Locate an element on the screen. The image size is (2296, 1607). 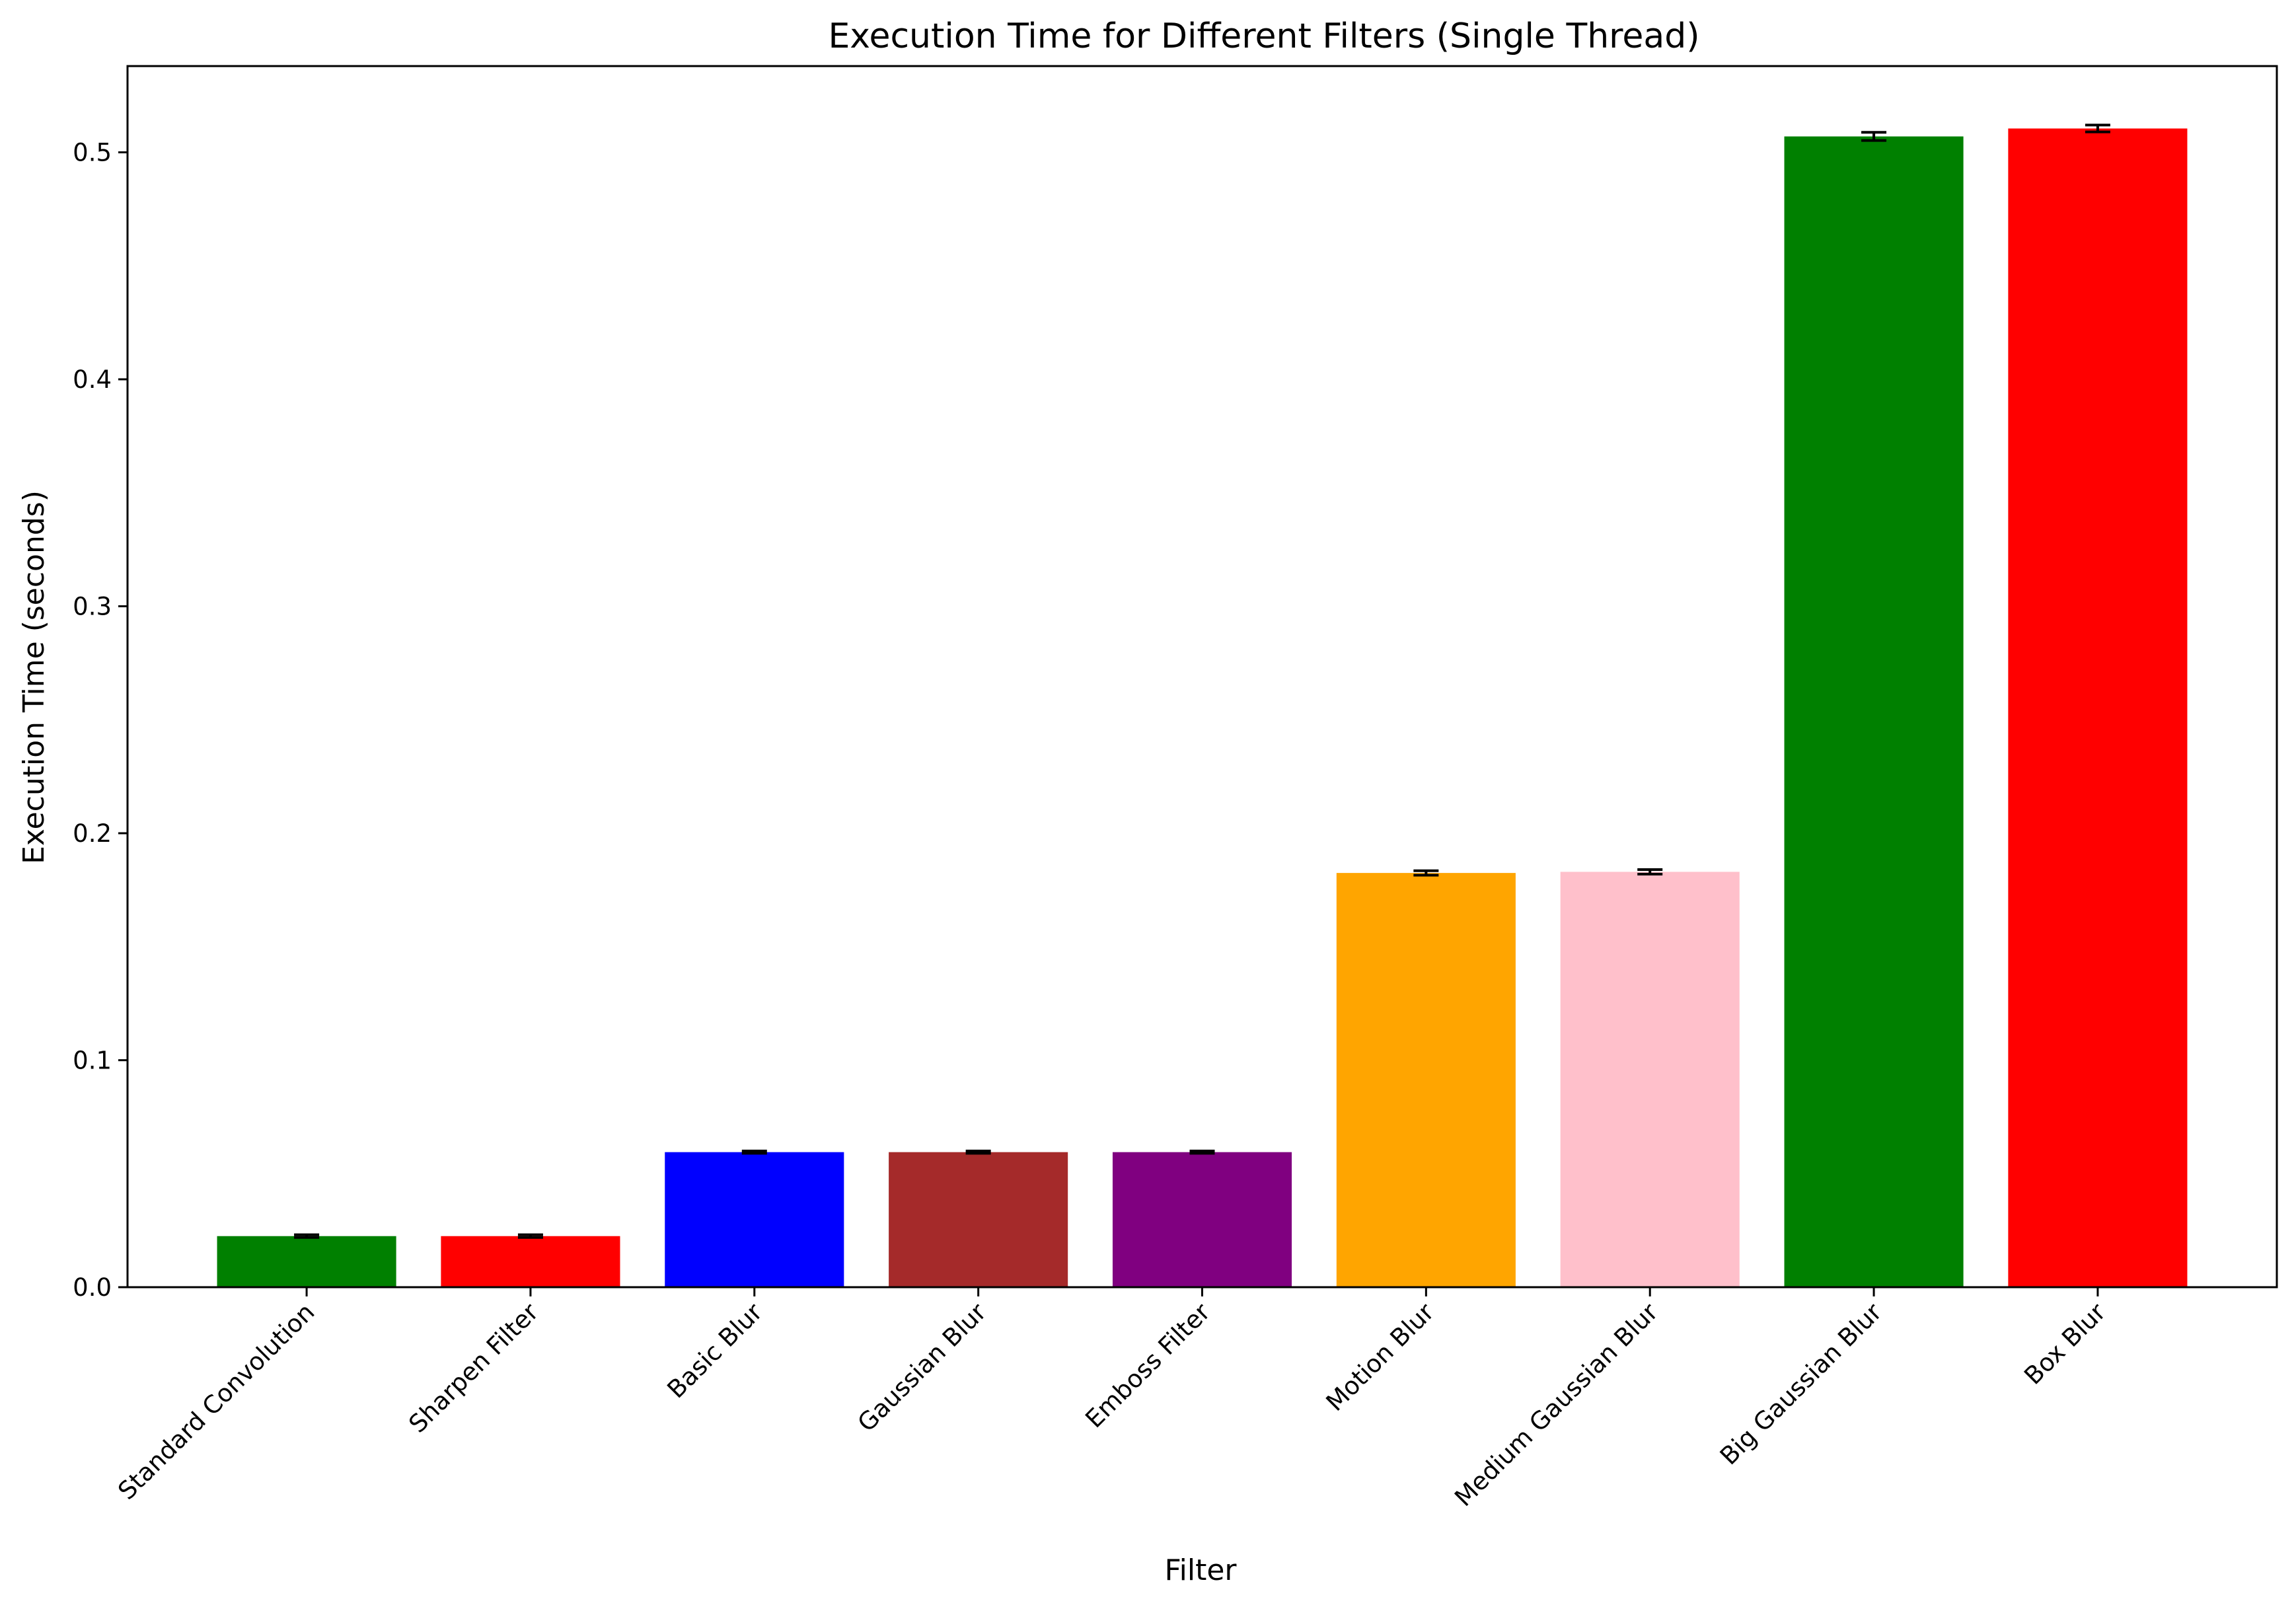
y-tick-label: 0.1 is located at coordinates (92, 1061).